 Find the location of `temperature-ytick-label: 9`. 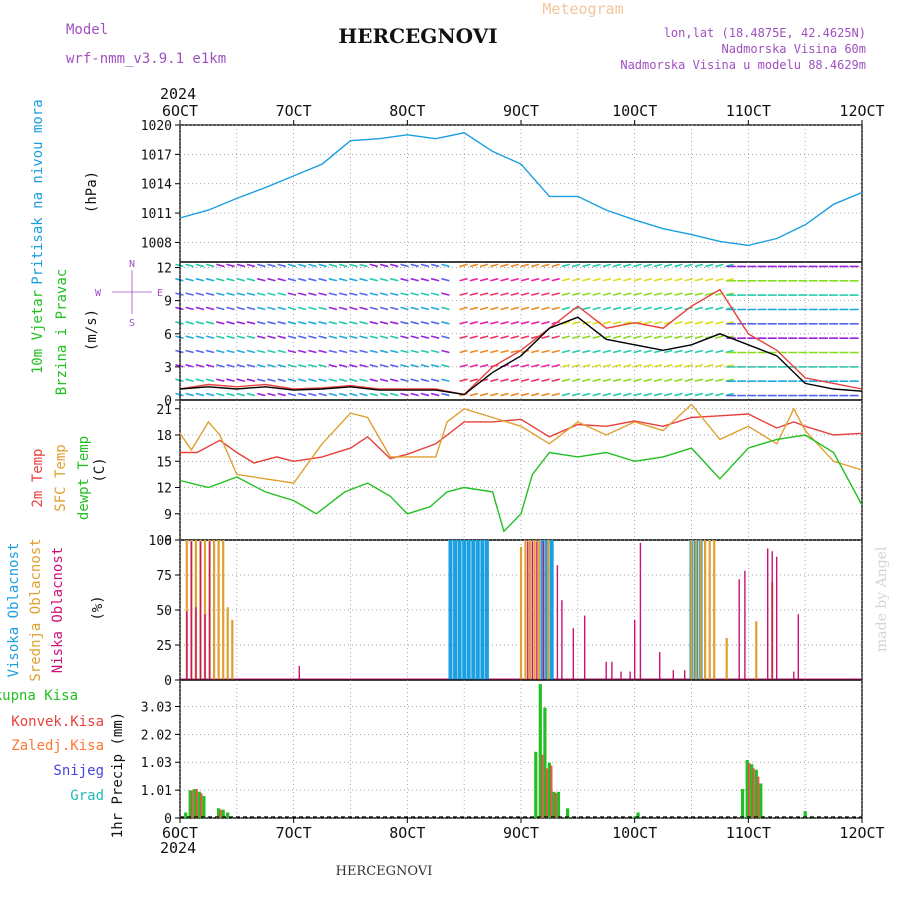

temperature-ytick-label: 9 is located at coordinates (168, 515).